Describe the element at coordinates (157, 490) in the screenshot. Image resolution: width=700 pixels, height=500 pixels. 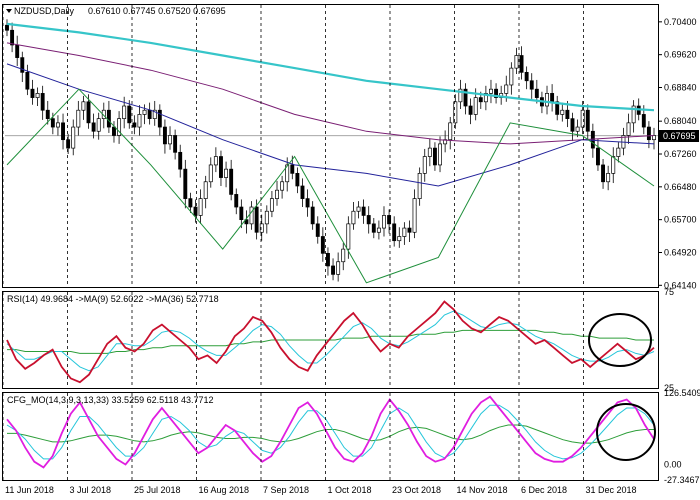
I see `x-tick-label: 25 Jul 2018` at that location.